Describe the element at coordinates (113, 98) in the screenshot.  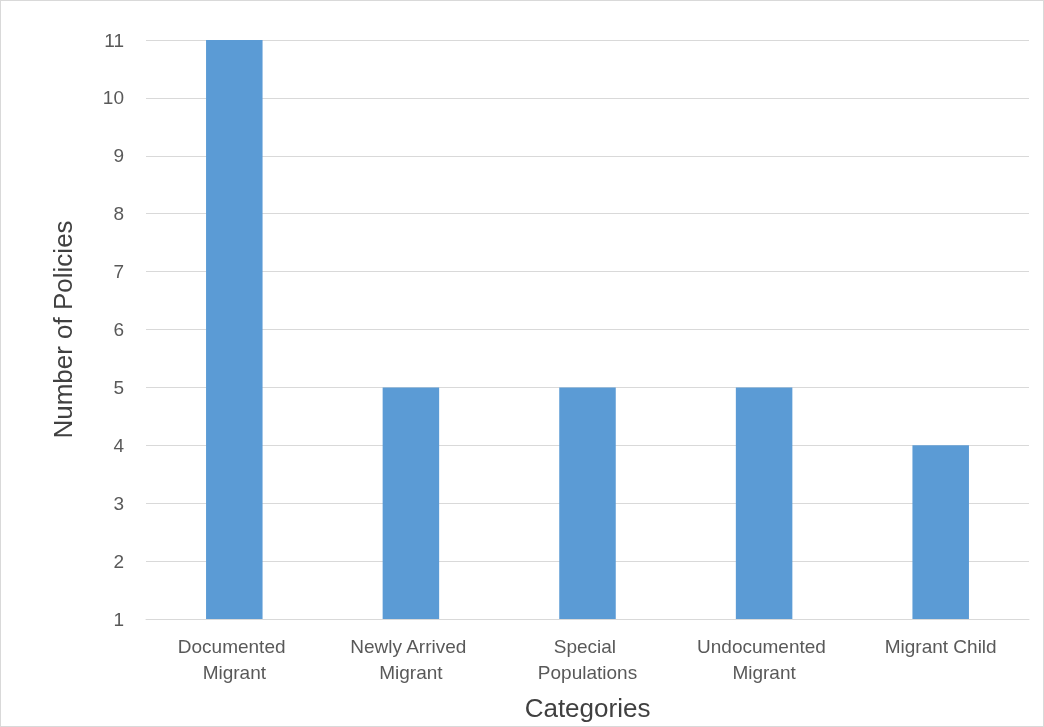
I see `y-tick-label: 10` at that location.